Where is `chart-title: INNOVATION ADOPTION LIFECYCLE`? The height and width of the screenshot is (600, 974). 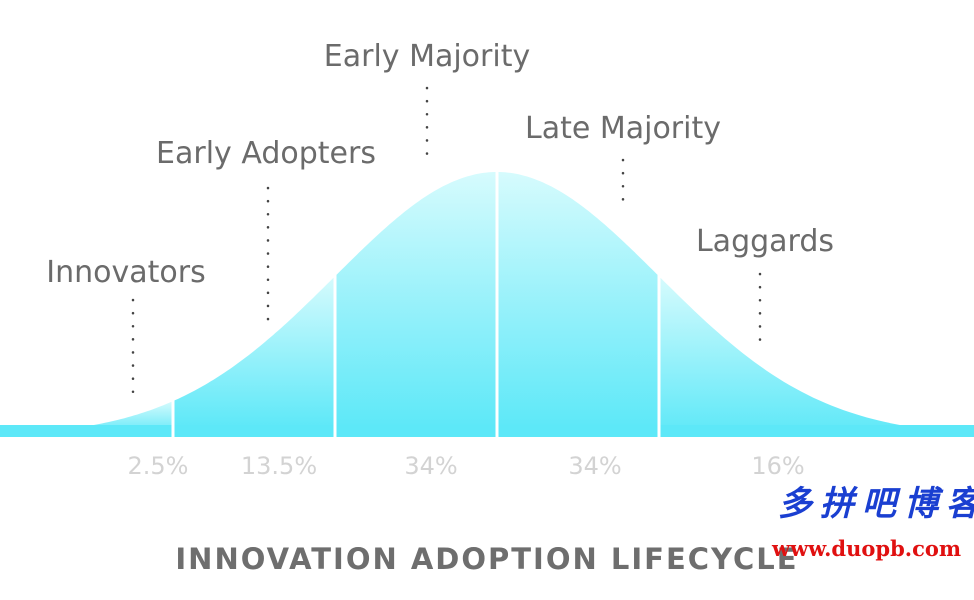 chart-title: INNOVATION ADOPTION LIFECYCLE is located at coordinates (487, 559).